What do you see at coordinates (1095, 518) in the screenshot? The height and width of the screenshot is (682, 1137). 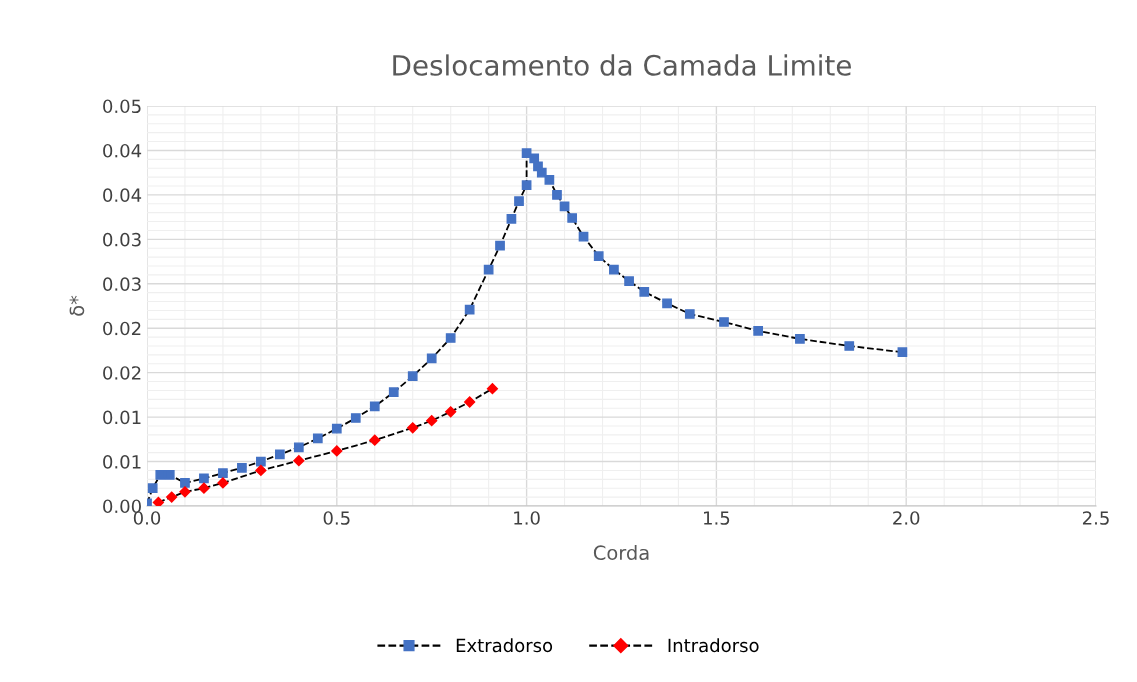 I see `x-tick-label: 2.5` at bounding box center [1095, 518].